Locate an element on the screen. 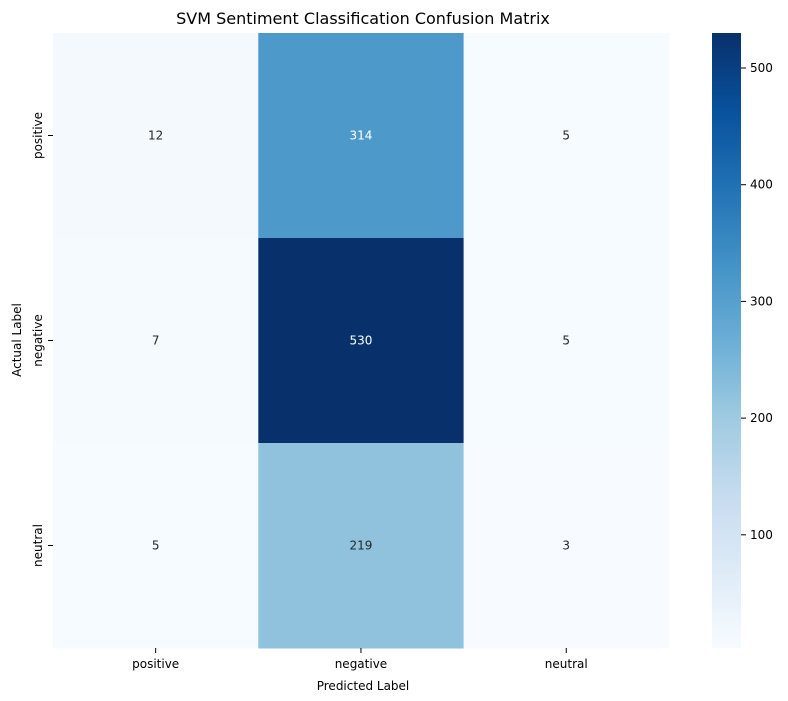 Image resolution: width=788 pixels, height=701 pixels. cell-value-label: 530 is located at coordinates (360, 341).